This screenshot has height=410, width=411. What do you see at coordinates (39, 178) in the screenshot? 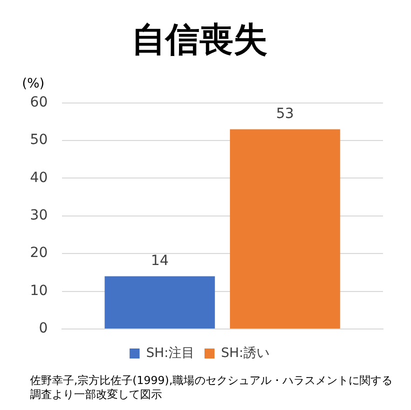
I see `y-tick-label: 40` at bounding box center [39, 178].